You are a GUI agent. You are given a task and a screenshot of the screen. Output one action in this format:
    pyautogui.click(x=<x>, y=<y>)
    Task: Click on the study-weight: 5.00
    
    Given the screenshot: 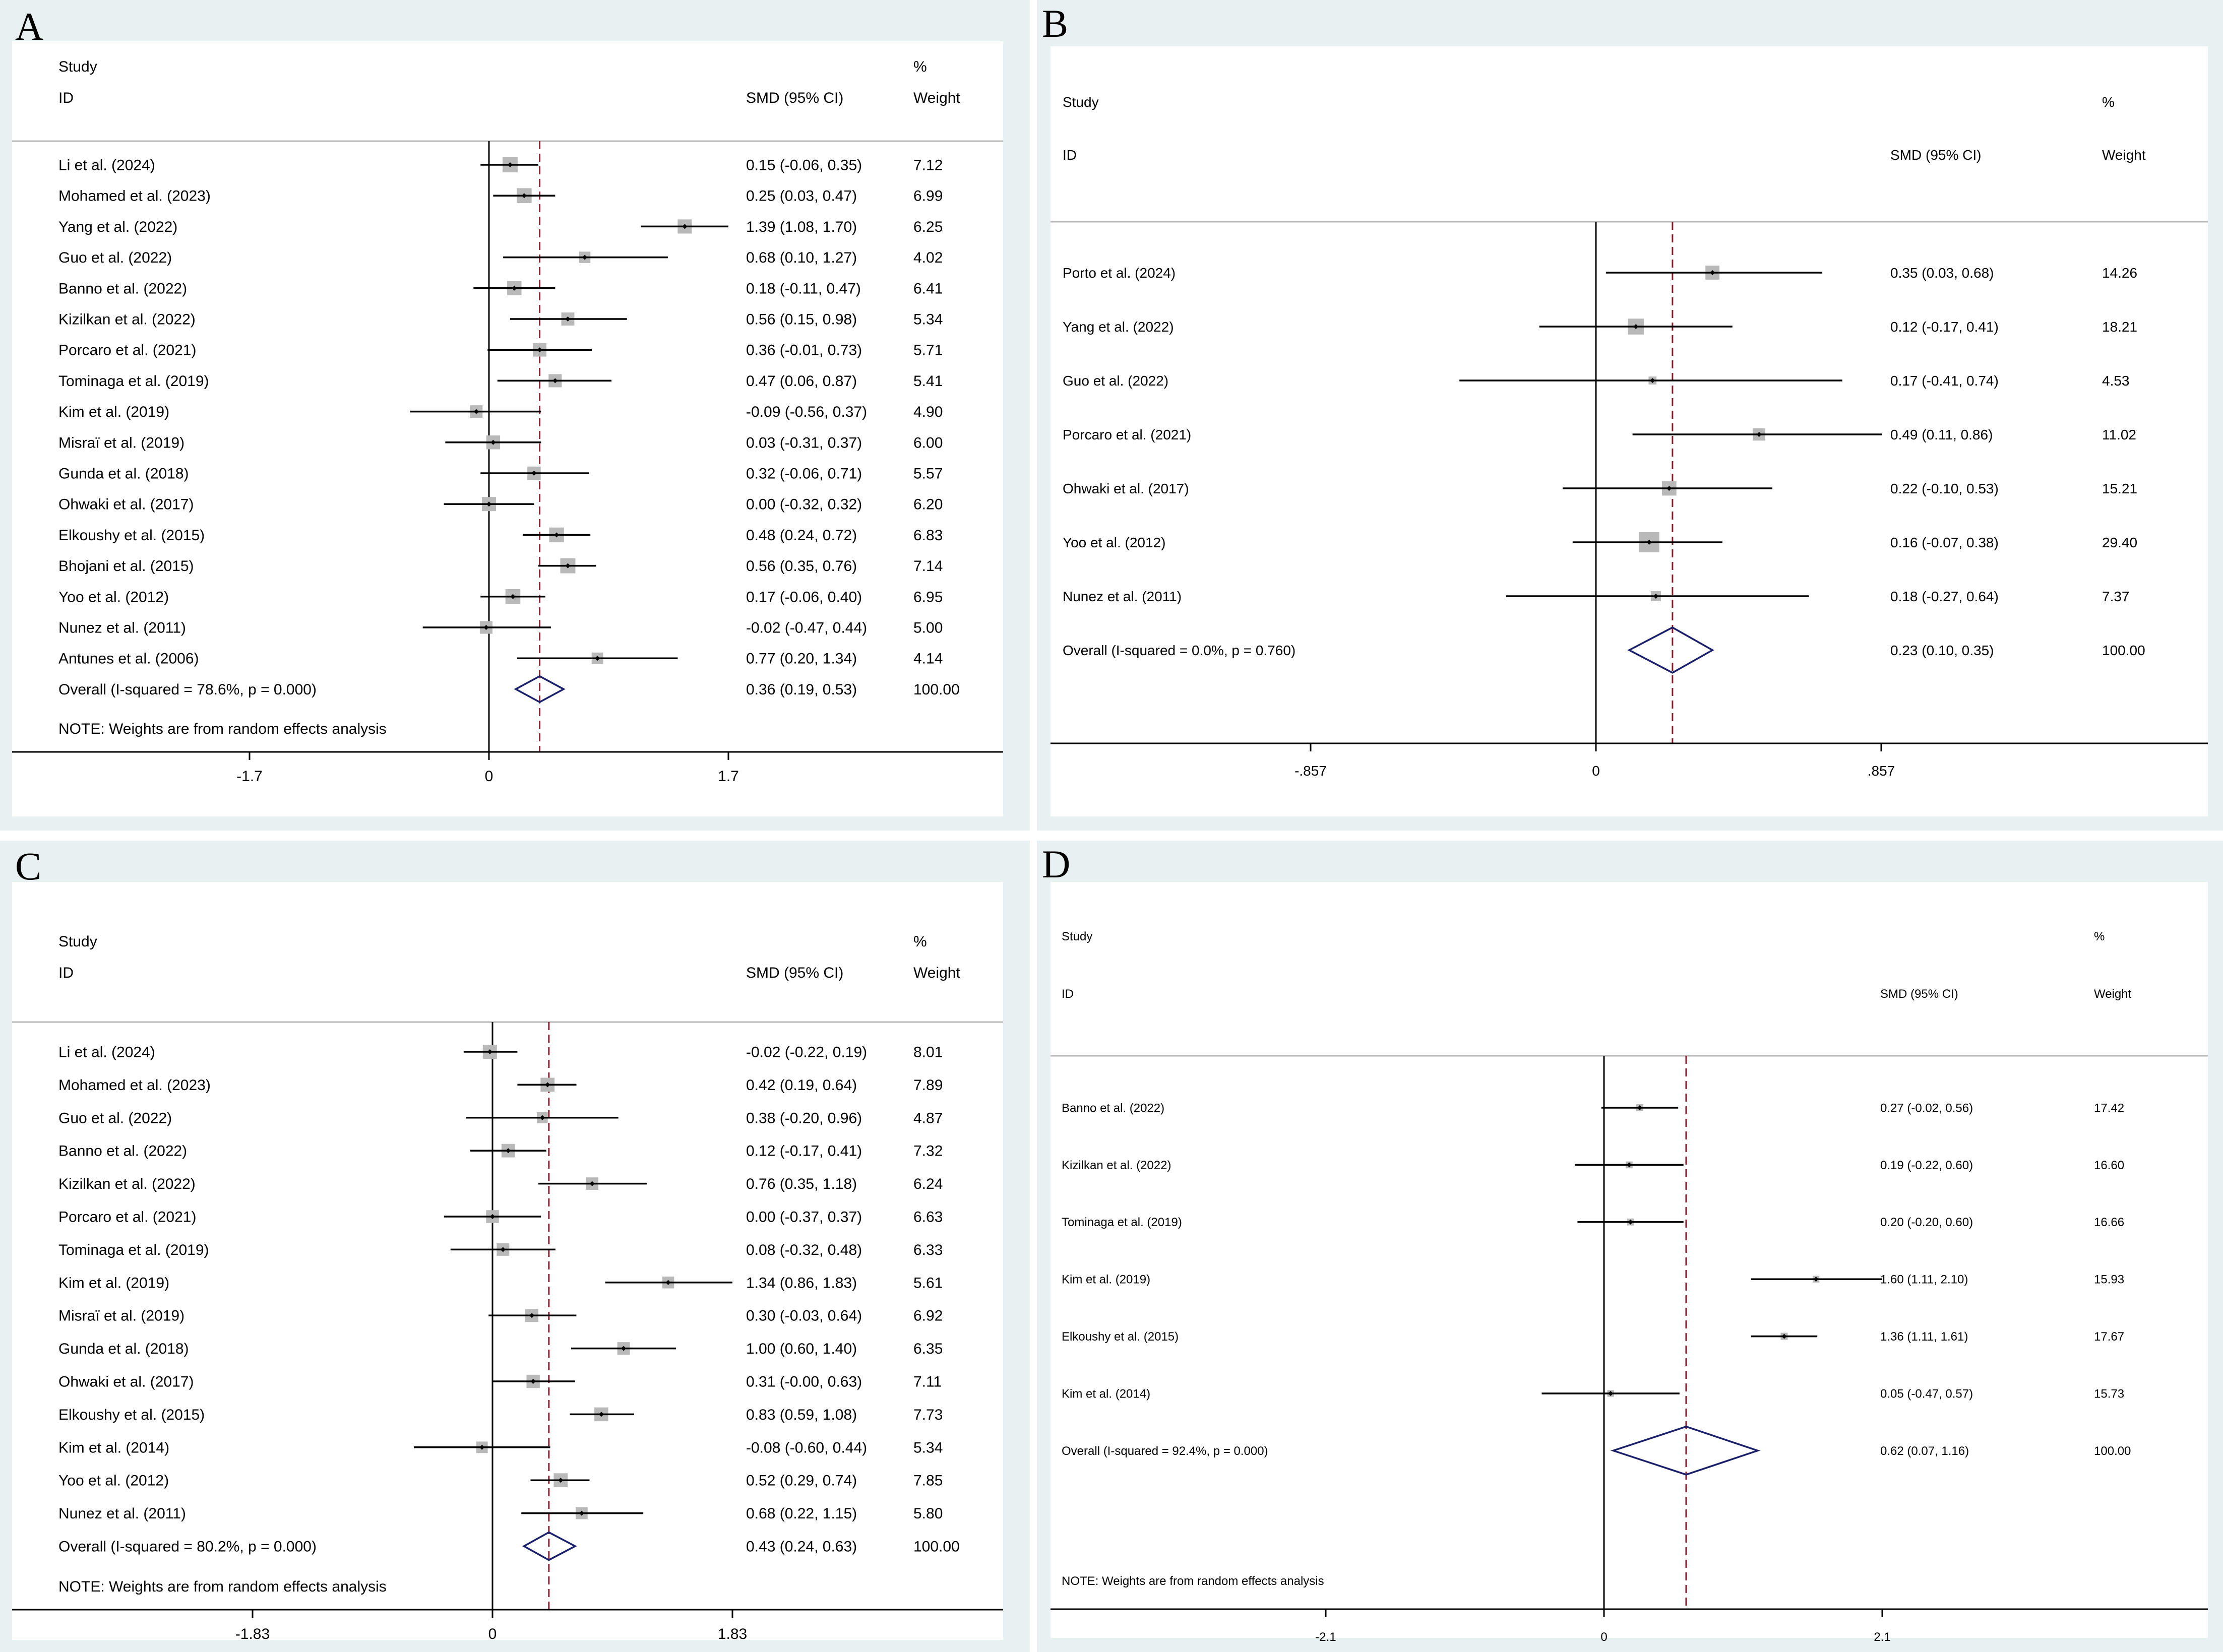 What is the action you would take?
    pyautogui.click(x=928, y=628)
    